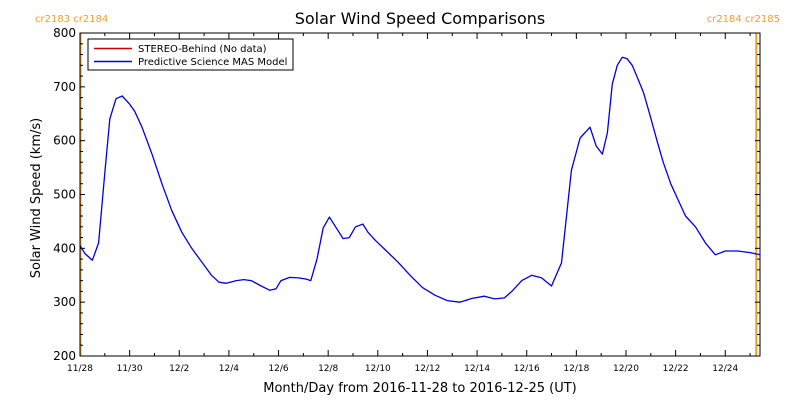  Describe the element at coordinates (427, 369) in the screenshot. I see `x-tick-label: 12/12` at that location.